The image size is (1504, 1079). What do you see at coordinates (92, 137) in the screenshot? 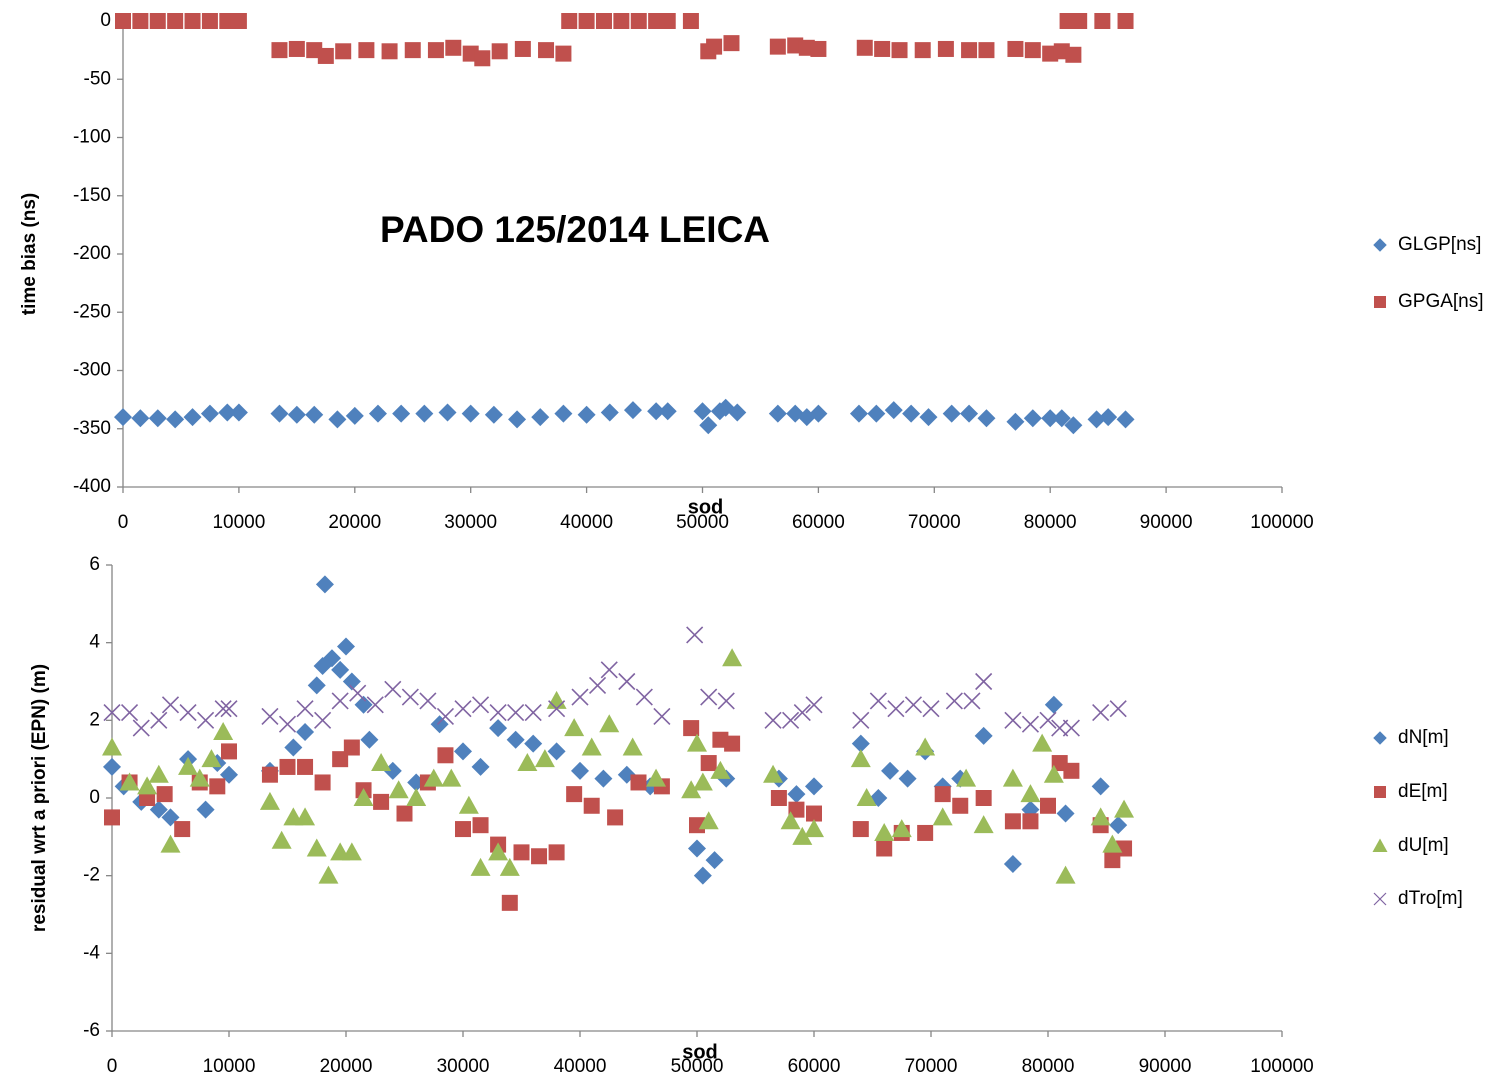
I see `y-tick-label: -100` at bounding box center [92, 137].